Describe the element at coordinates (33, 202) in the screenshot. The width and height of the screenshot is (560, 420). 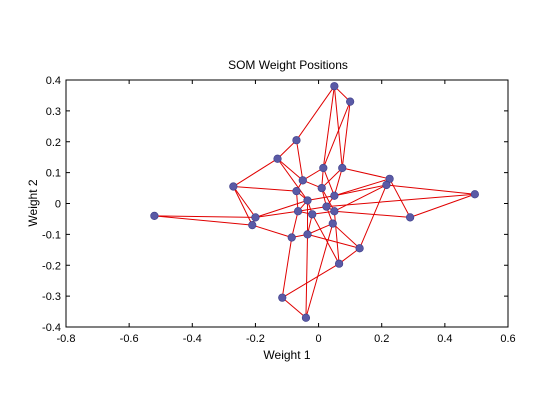
I see `y-axis-label: Weight 2` at that location.